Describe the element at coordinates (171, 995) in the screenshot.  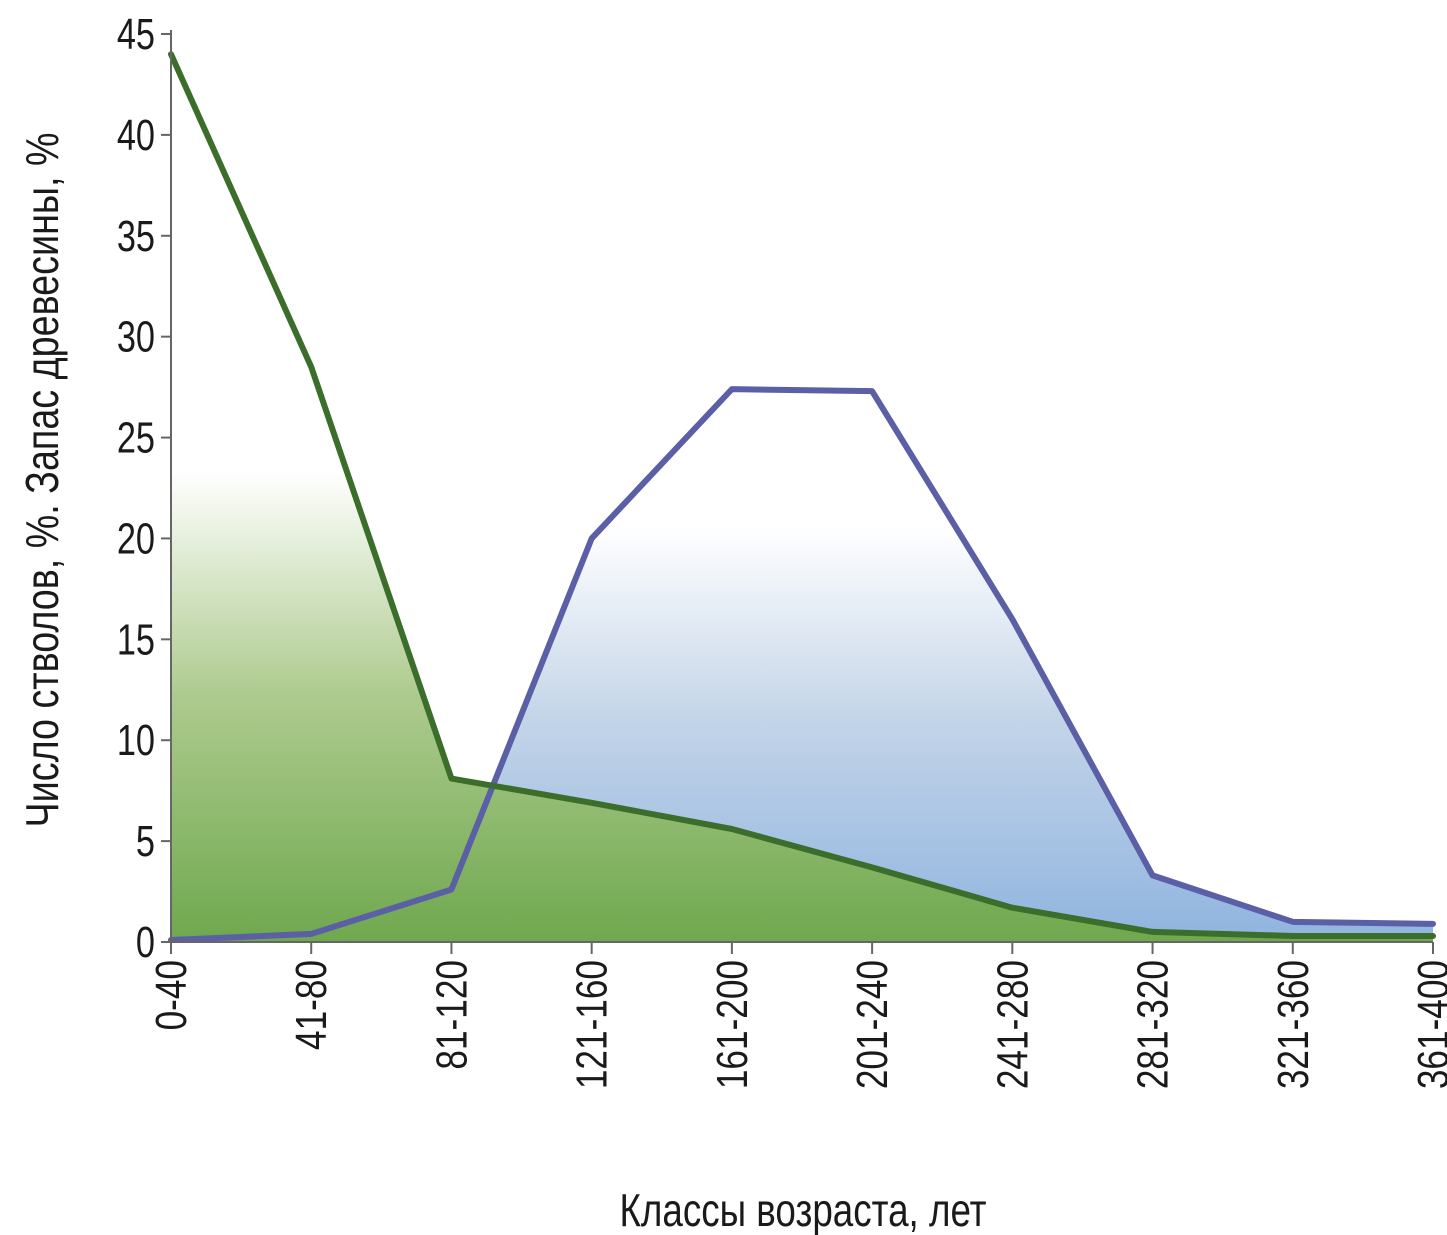
I see `x-tick-label: 0-40` at that location.